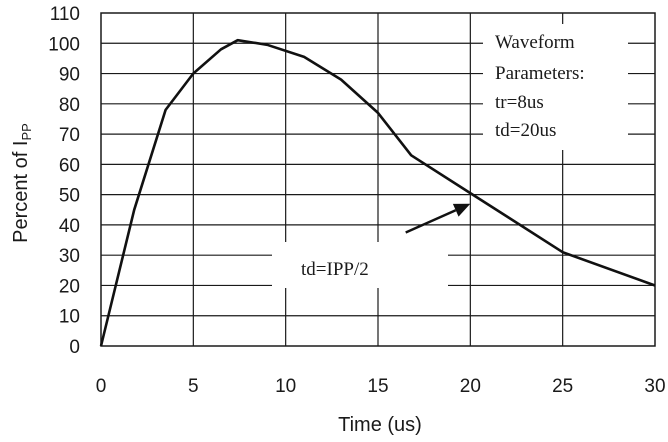 The height and width of the screenshot is (442, 668). What do you see at coordinates (69, 317) in the screenshot?
I see `y-tick-label: 10` at bounding box center [69, 317].